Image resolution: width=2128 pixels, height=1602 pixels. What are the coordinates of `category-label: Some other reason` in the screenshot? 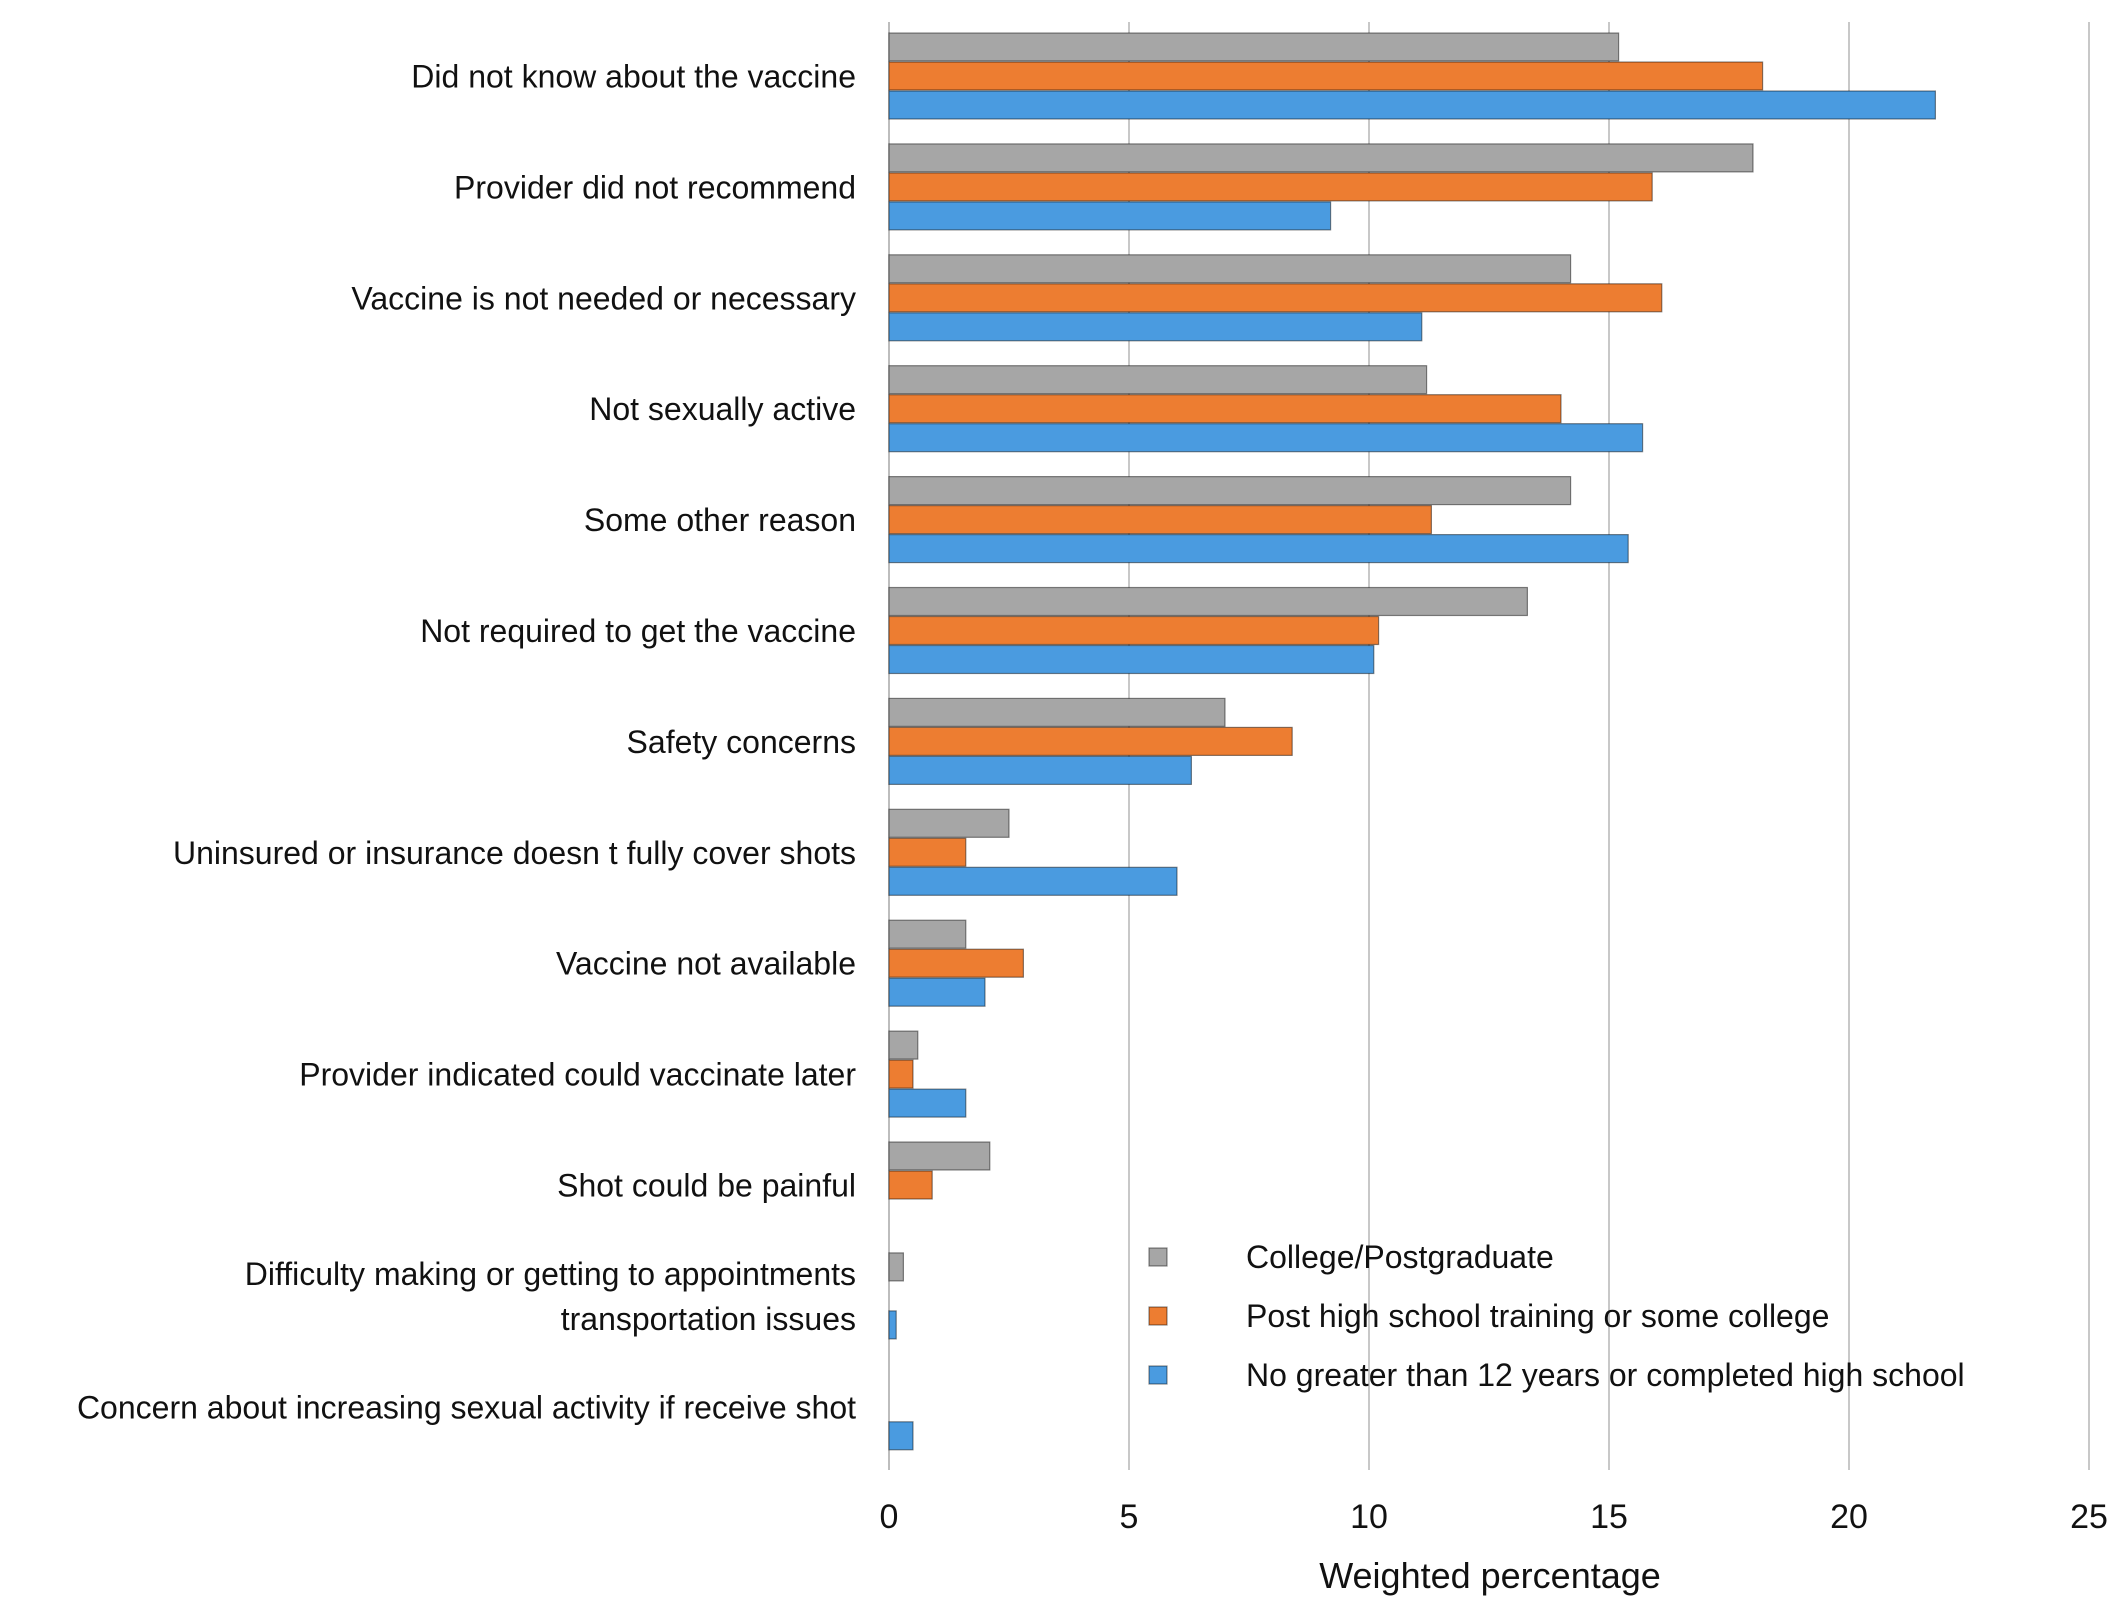 It's located at (720, 520).